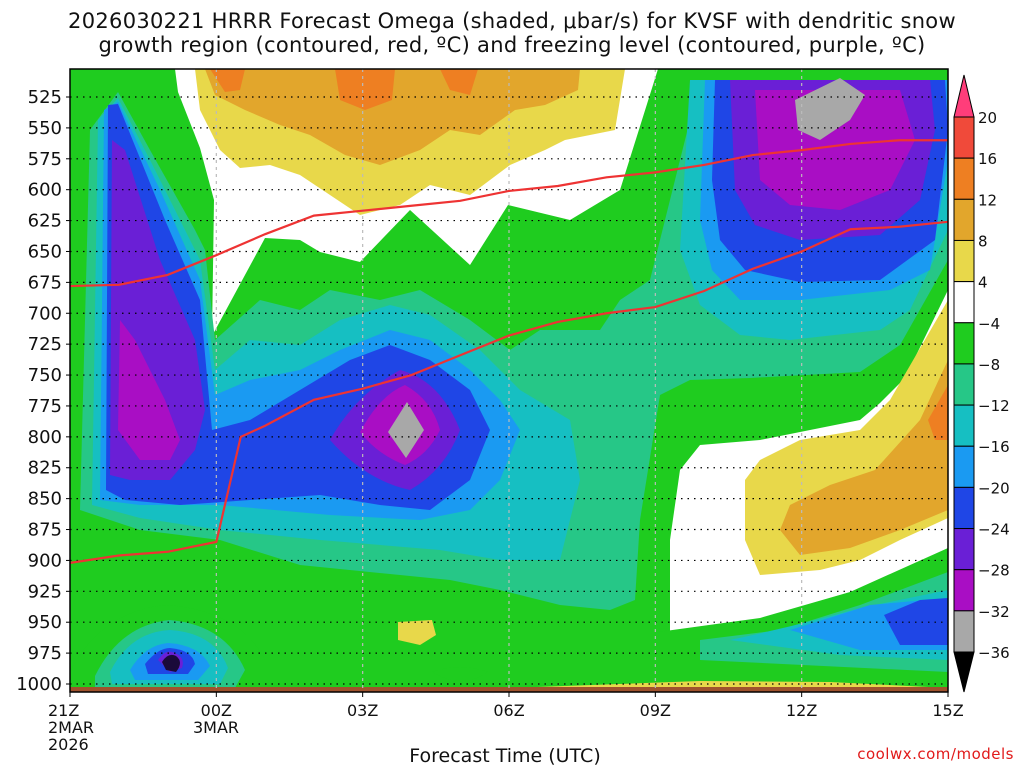  I want to click on y-tick-label: 700, so click(45, 313).